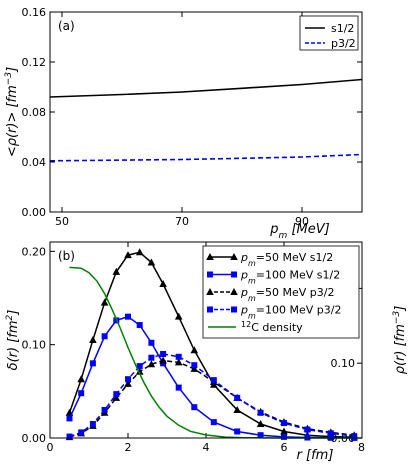 This screenshot has width=415, height=466. What do you see at coordinates (66, 256) in the screenshot?
I see `panel-label: (b)` at bounding box center [66, 256].